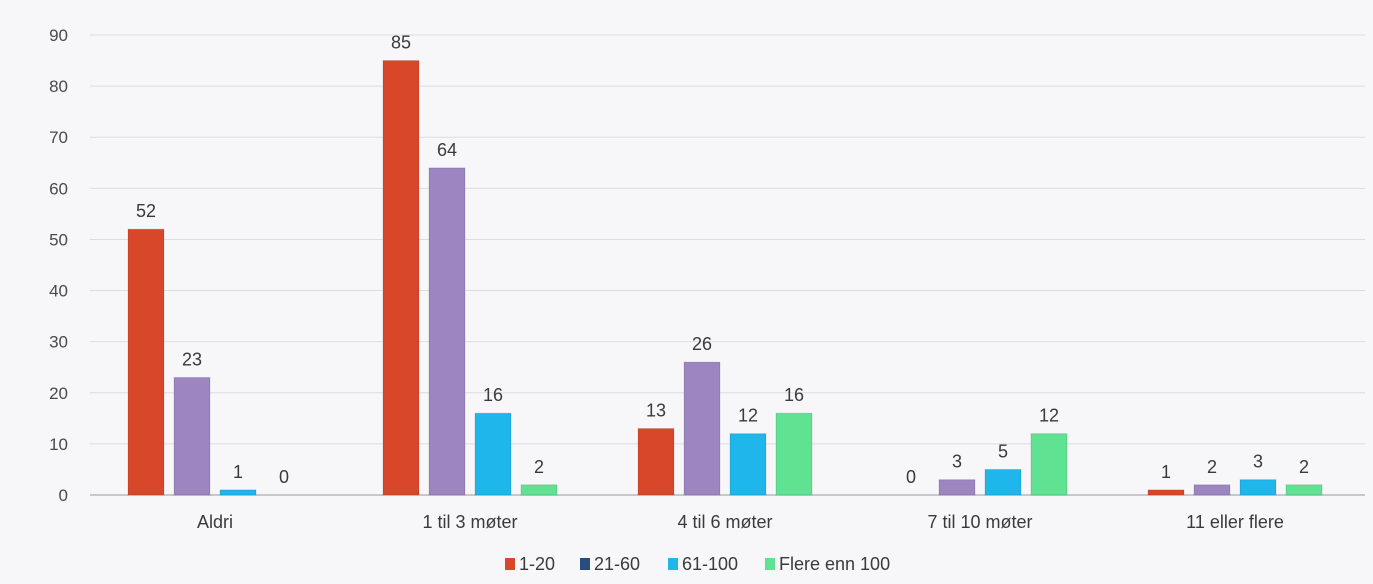 The height and width of the screenshot is (584, 1373). I want to click on data-label: 13, so click(656, 411).